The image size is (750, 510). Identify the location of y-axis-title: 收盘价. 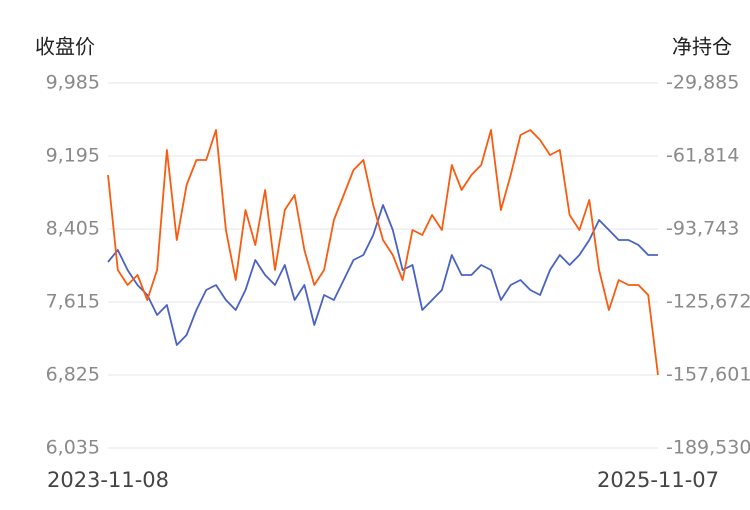
(65, 47).